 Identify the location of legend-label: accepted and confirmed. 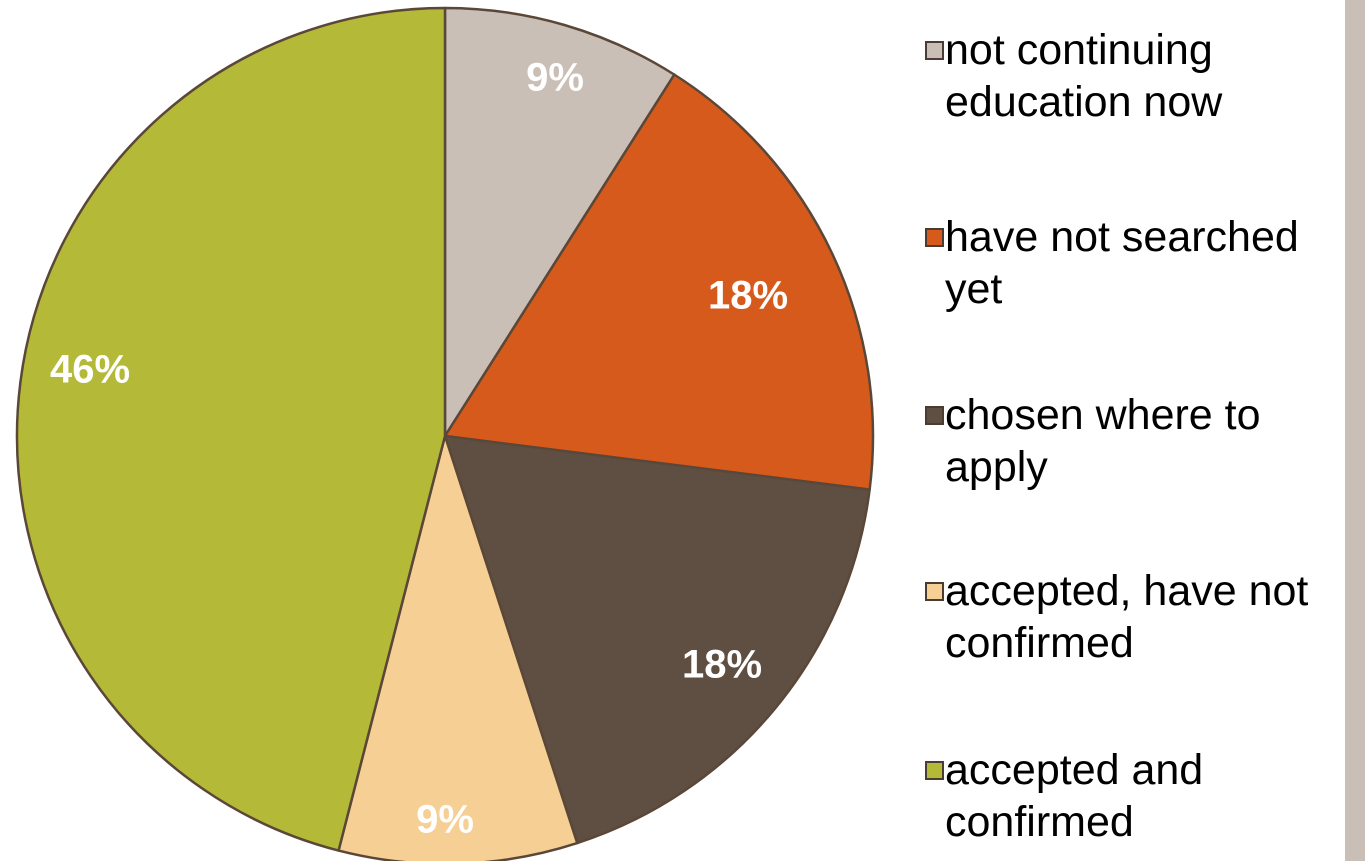
(1074, 796).